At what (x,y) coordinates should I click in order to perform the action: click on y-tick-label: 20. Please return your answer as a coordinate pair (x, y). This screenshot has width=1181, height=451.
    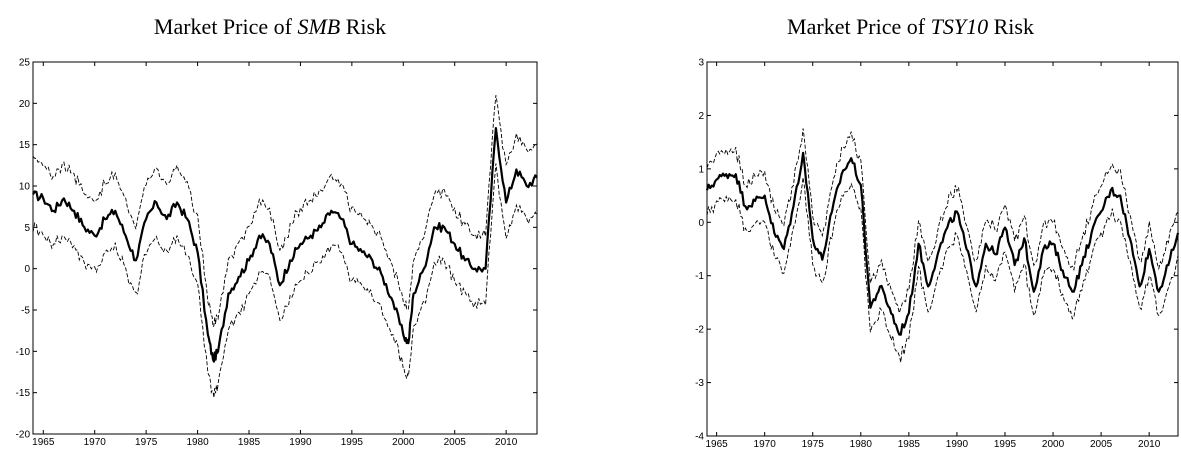
    Looking at the image, I should click on (25, 104).